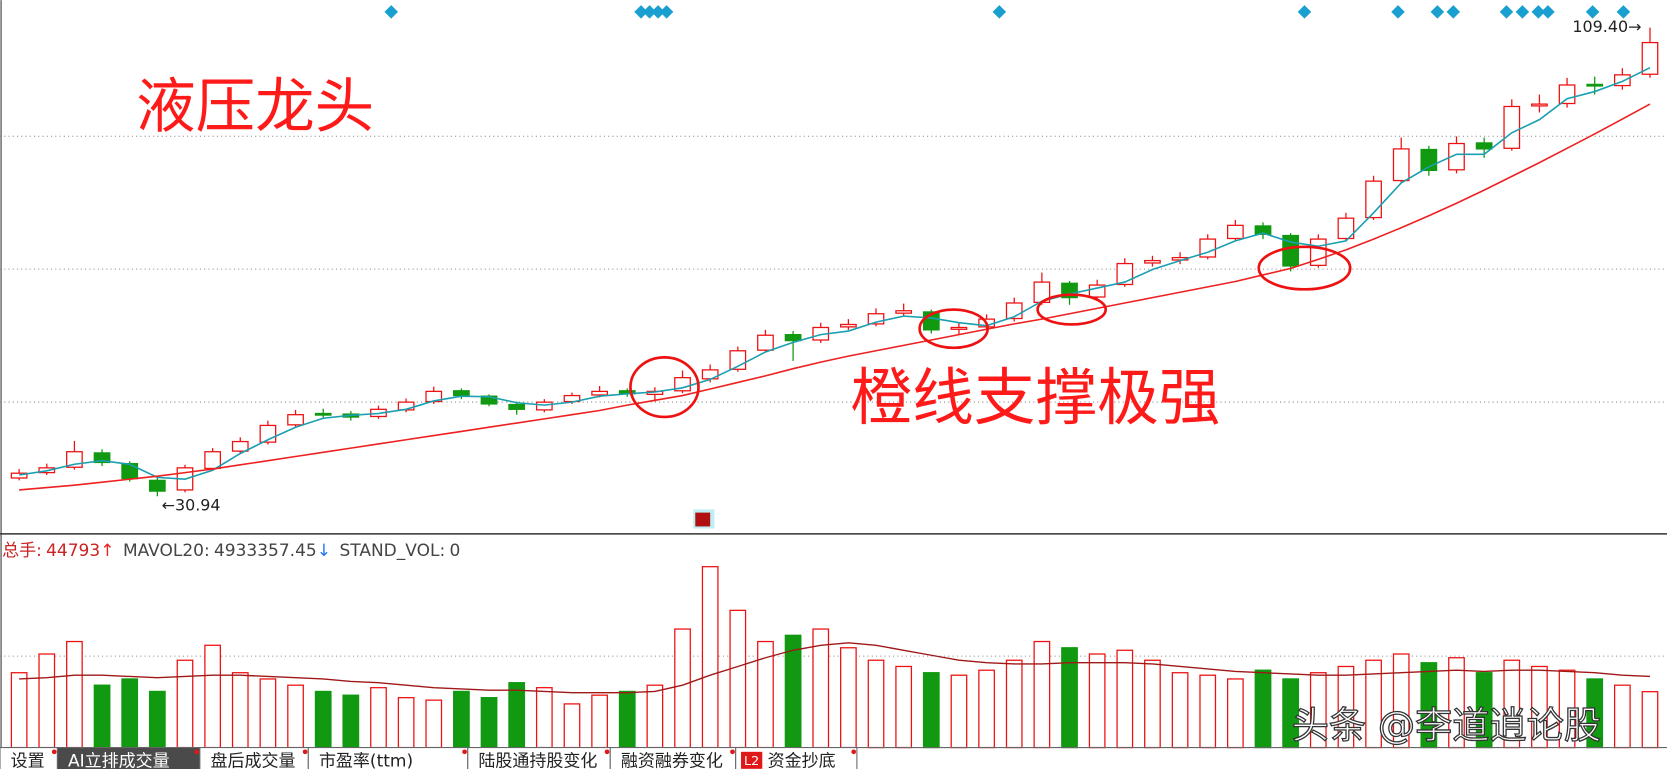  What do you see at coordinates (392, 551) in the screenshot?
I see `indicator-name: STAND_VOL:` at bounding box center [392, 551].